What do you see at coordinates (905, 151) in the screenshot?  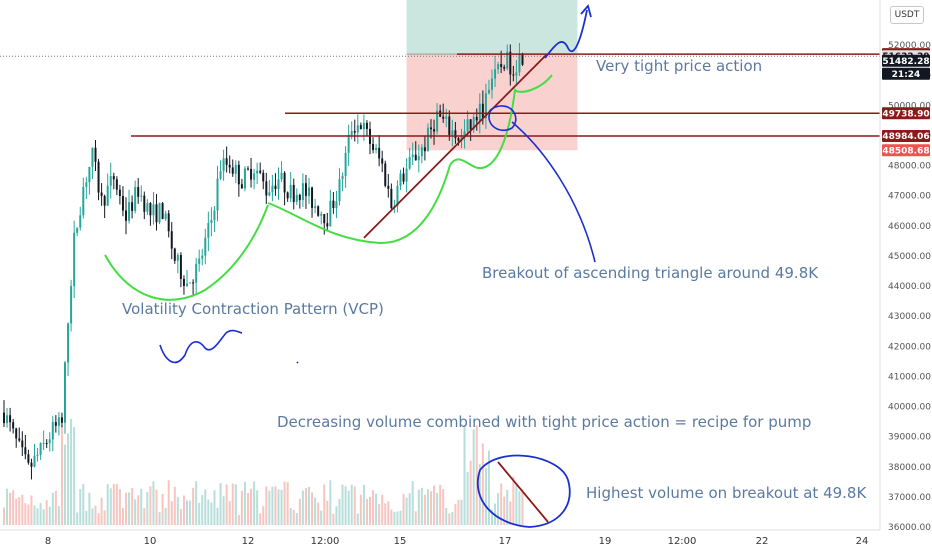 I see `price-tag-label: 48508.68` at bounding box center [905, 151].